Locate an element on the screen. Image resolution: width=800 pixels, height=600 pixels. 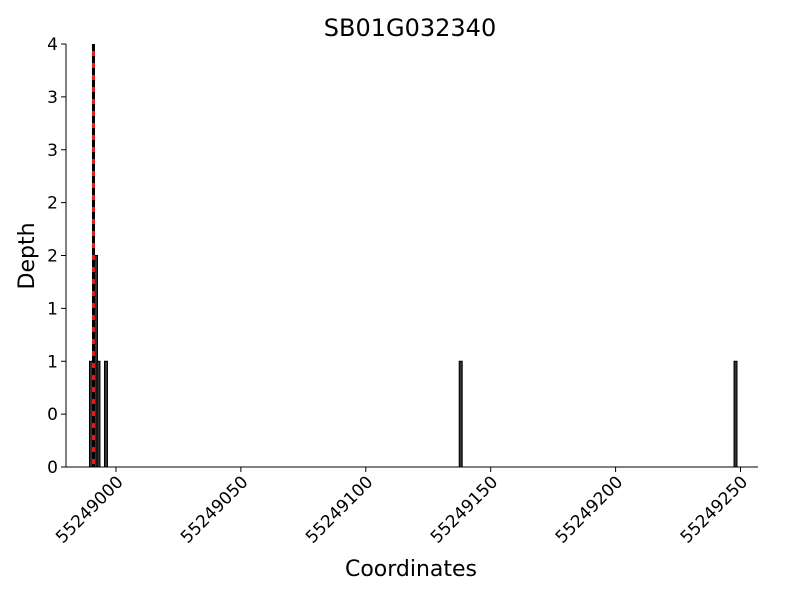
y-axis-label: Depth is located at coordinates (27, 255).